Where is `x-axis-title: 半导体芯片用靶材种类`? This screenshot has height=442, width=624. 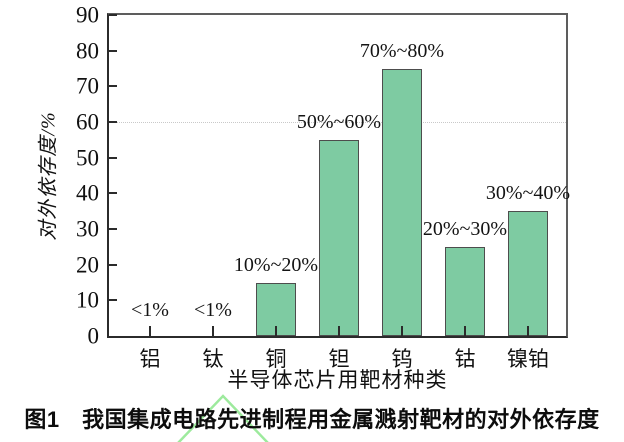
x-axis-title: 半导体芯片用靶材种类 is located at coordinates (337, 380).